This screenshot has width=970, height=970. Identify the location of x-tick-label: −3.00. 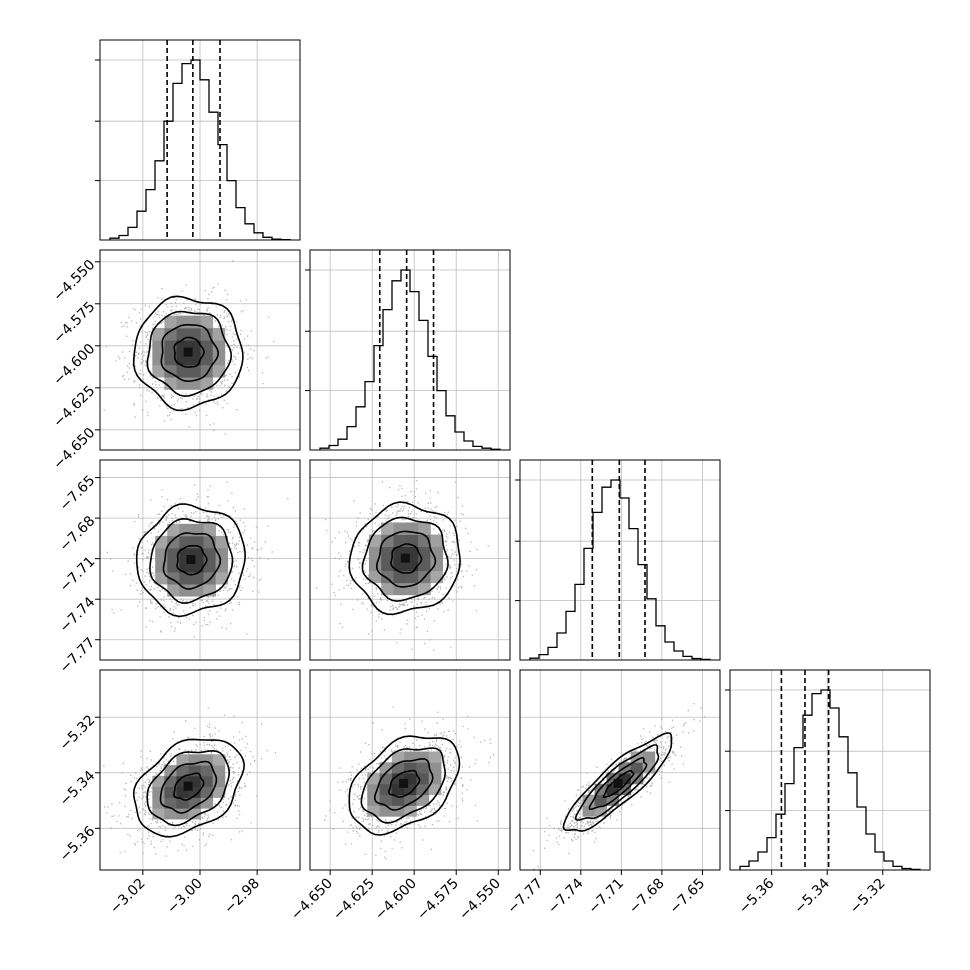
(185, 897).